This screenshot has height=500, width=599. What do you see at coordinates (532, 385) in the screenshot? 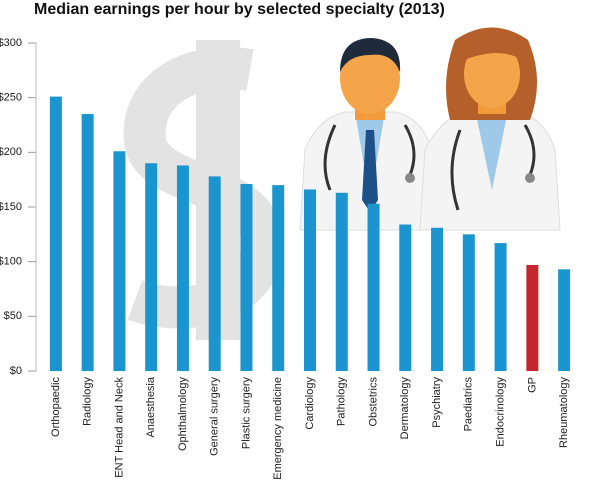
I see `x-tick-label: GP` at bounding box center [532, 385].